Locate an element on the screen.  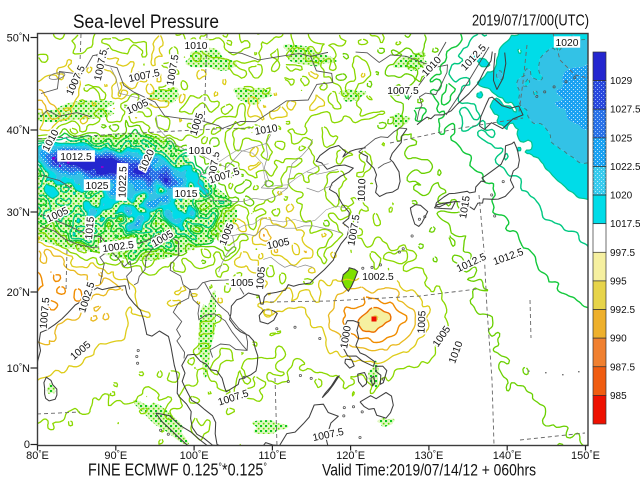
svg-text: FINE ECMWF 0.125°*0.125° is located at coordinates (177, 470).